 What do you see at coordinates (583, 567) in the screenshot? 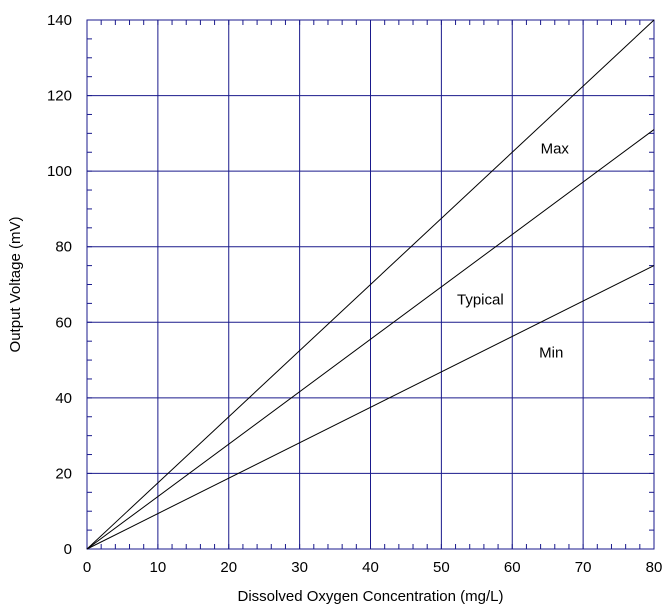
I see `x-tick-label: 70` at bounding box center [583, 567].